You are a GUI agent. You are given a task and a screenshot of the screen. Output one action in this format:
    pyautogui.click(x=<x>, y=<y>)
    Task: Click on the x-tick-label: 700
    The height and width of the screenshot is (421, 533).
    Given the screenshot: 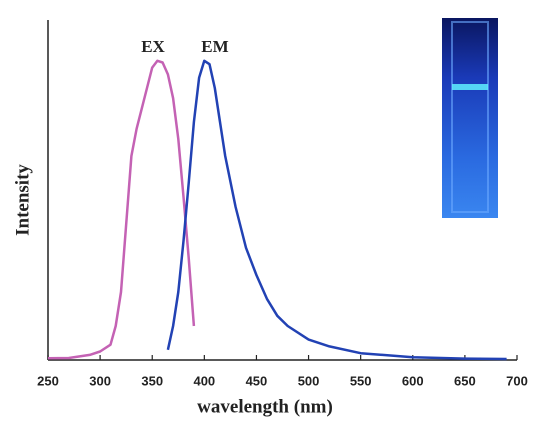 What is the action you would take?
    pyautogui.click(x=517, y=380)
    